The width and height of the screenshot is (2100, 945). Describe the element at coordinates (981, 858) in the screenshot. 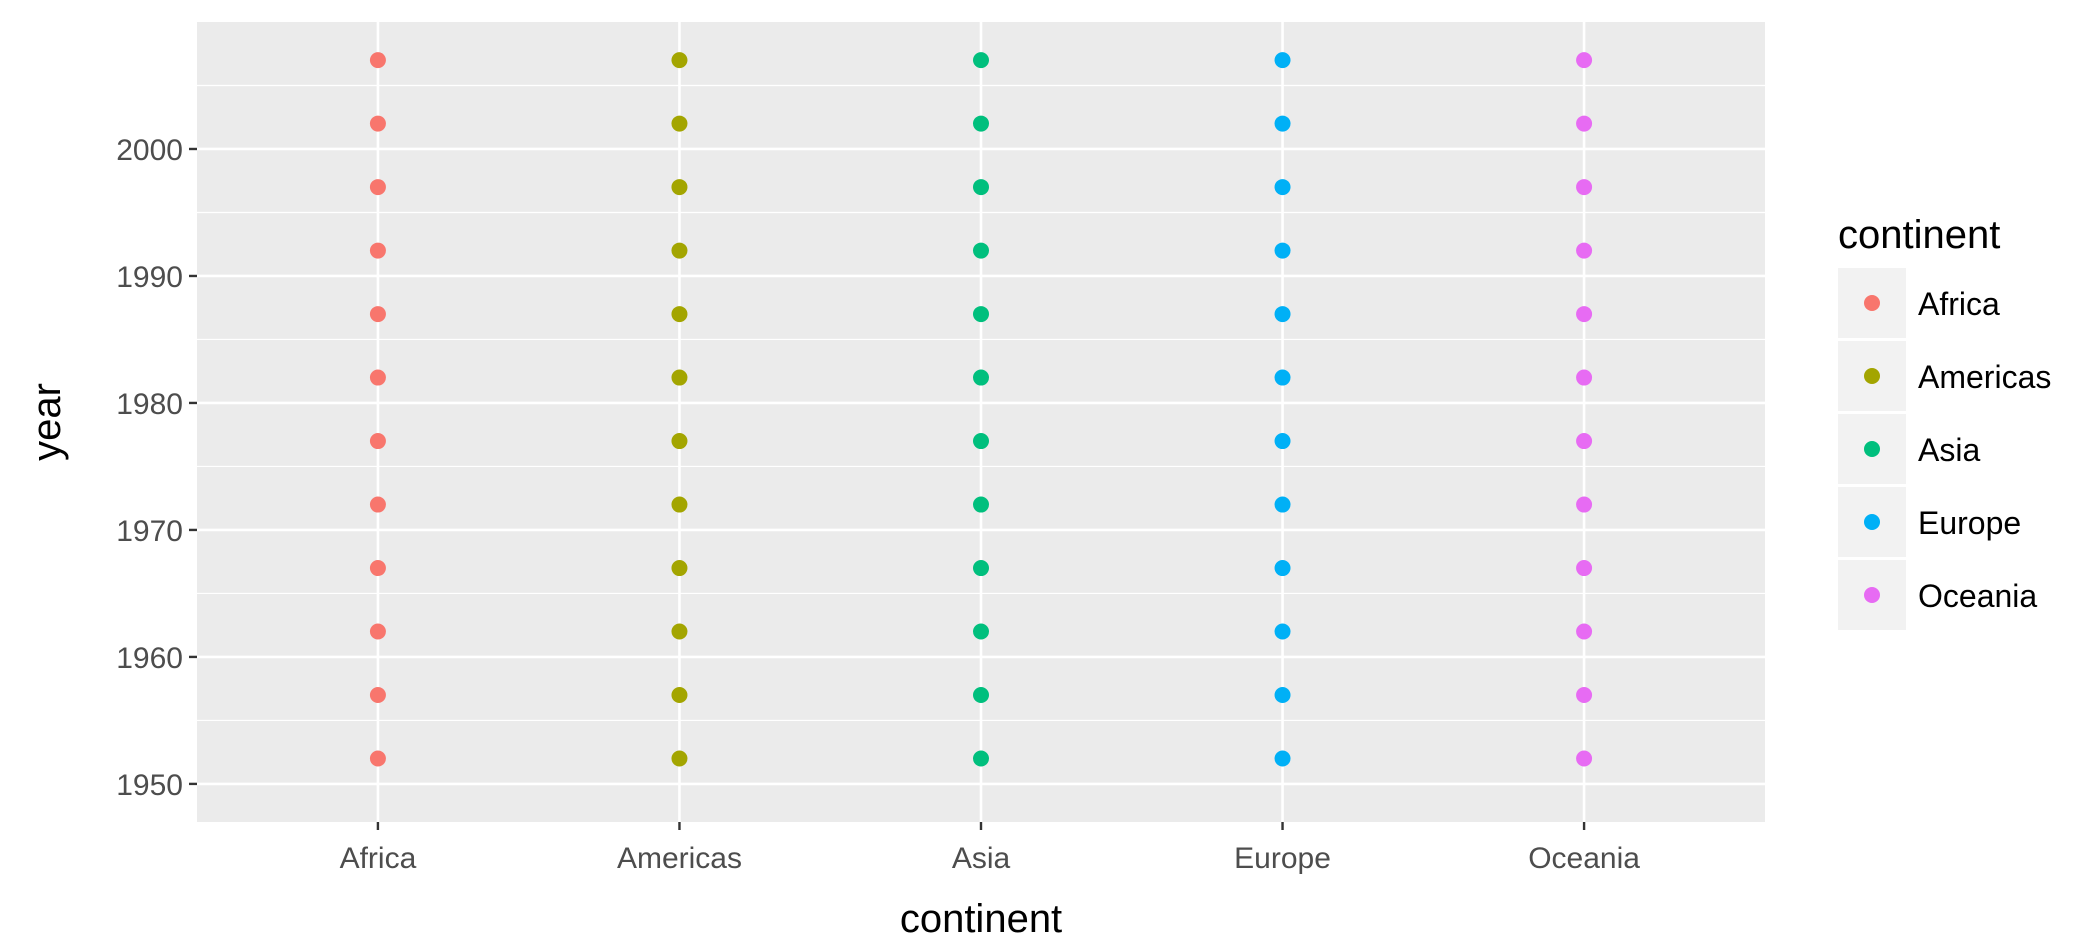

I see `x-tick-label: Asia` at that location.